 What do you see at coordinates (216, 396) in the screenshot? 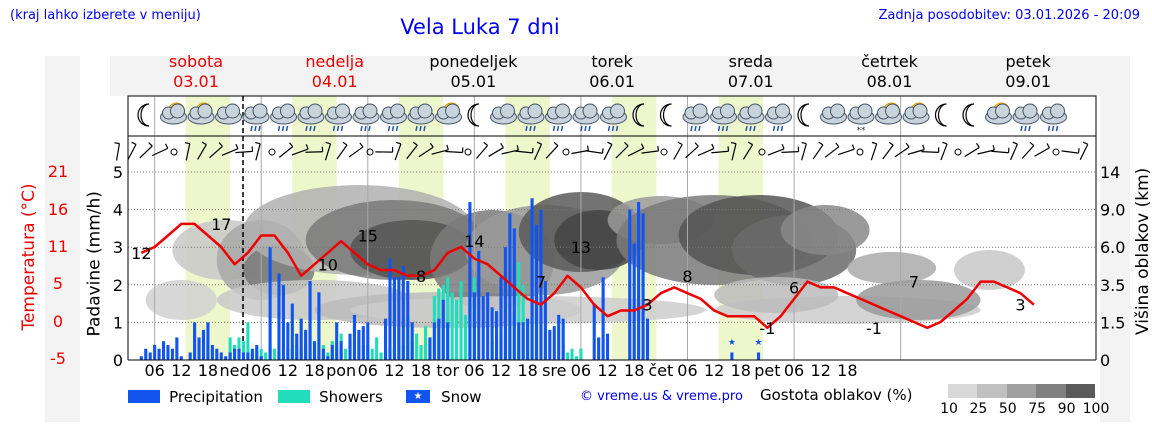
I see `precipitation-legend-label: Precipitation` at bounding box center [216, 396].